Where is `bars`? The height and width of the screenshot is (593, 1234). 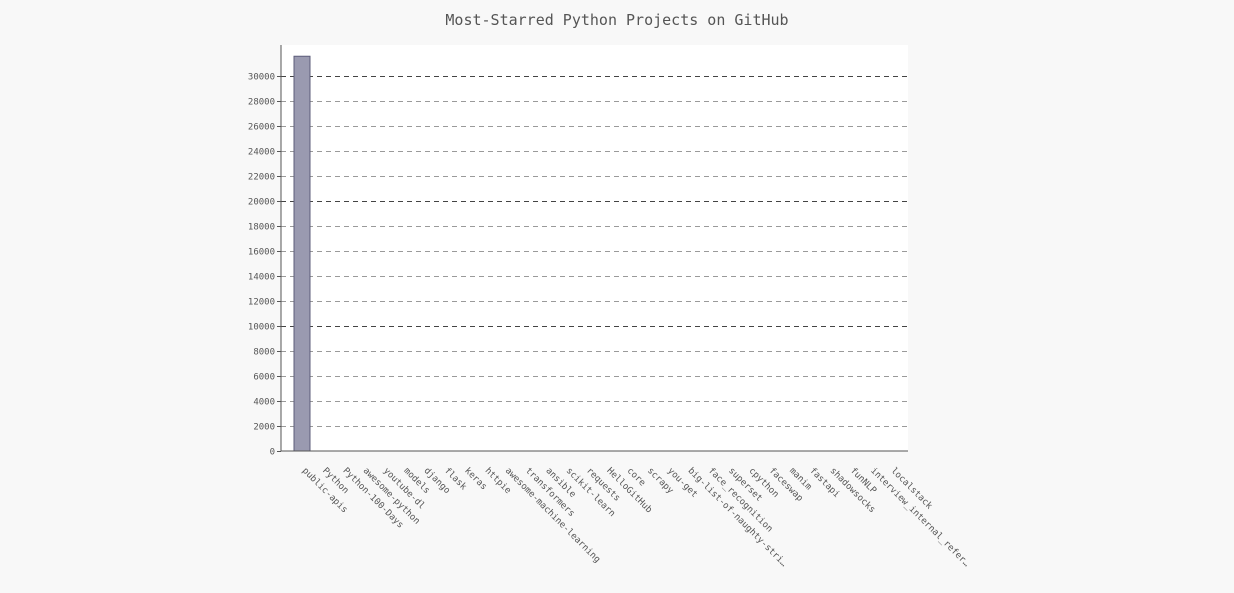
bars is located at coordinates (302, 253).